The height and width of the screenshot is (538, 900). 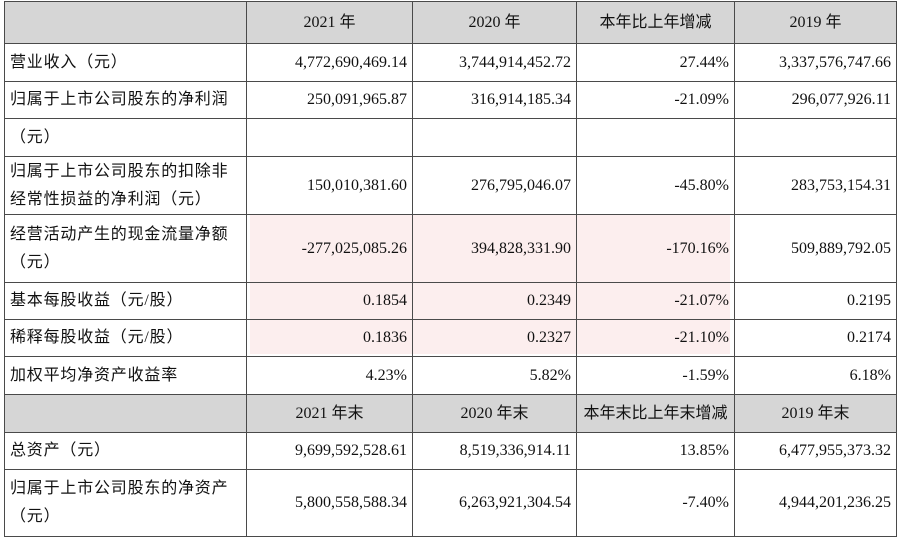 I want to click on value-cell: -21.10%, so click(x=655, y=338).